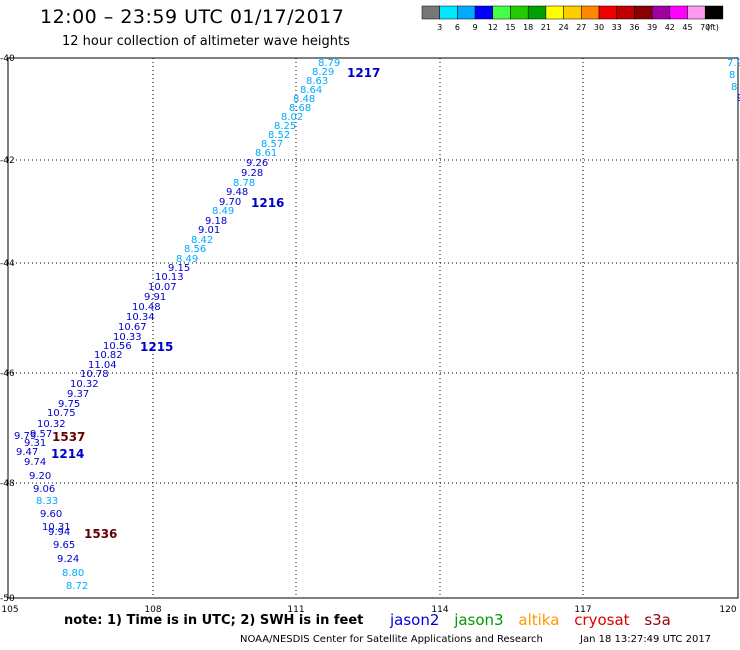  Describe the element at coordinates (209, 230) in the screenshot. I see `wave-height-value: 9.01` at that location.